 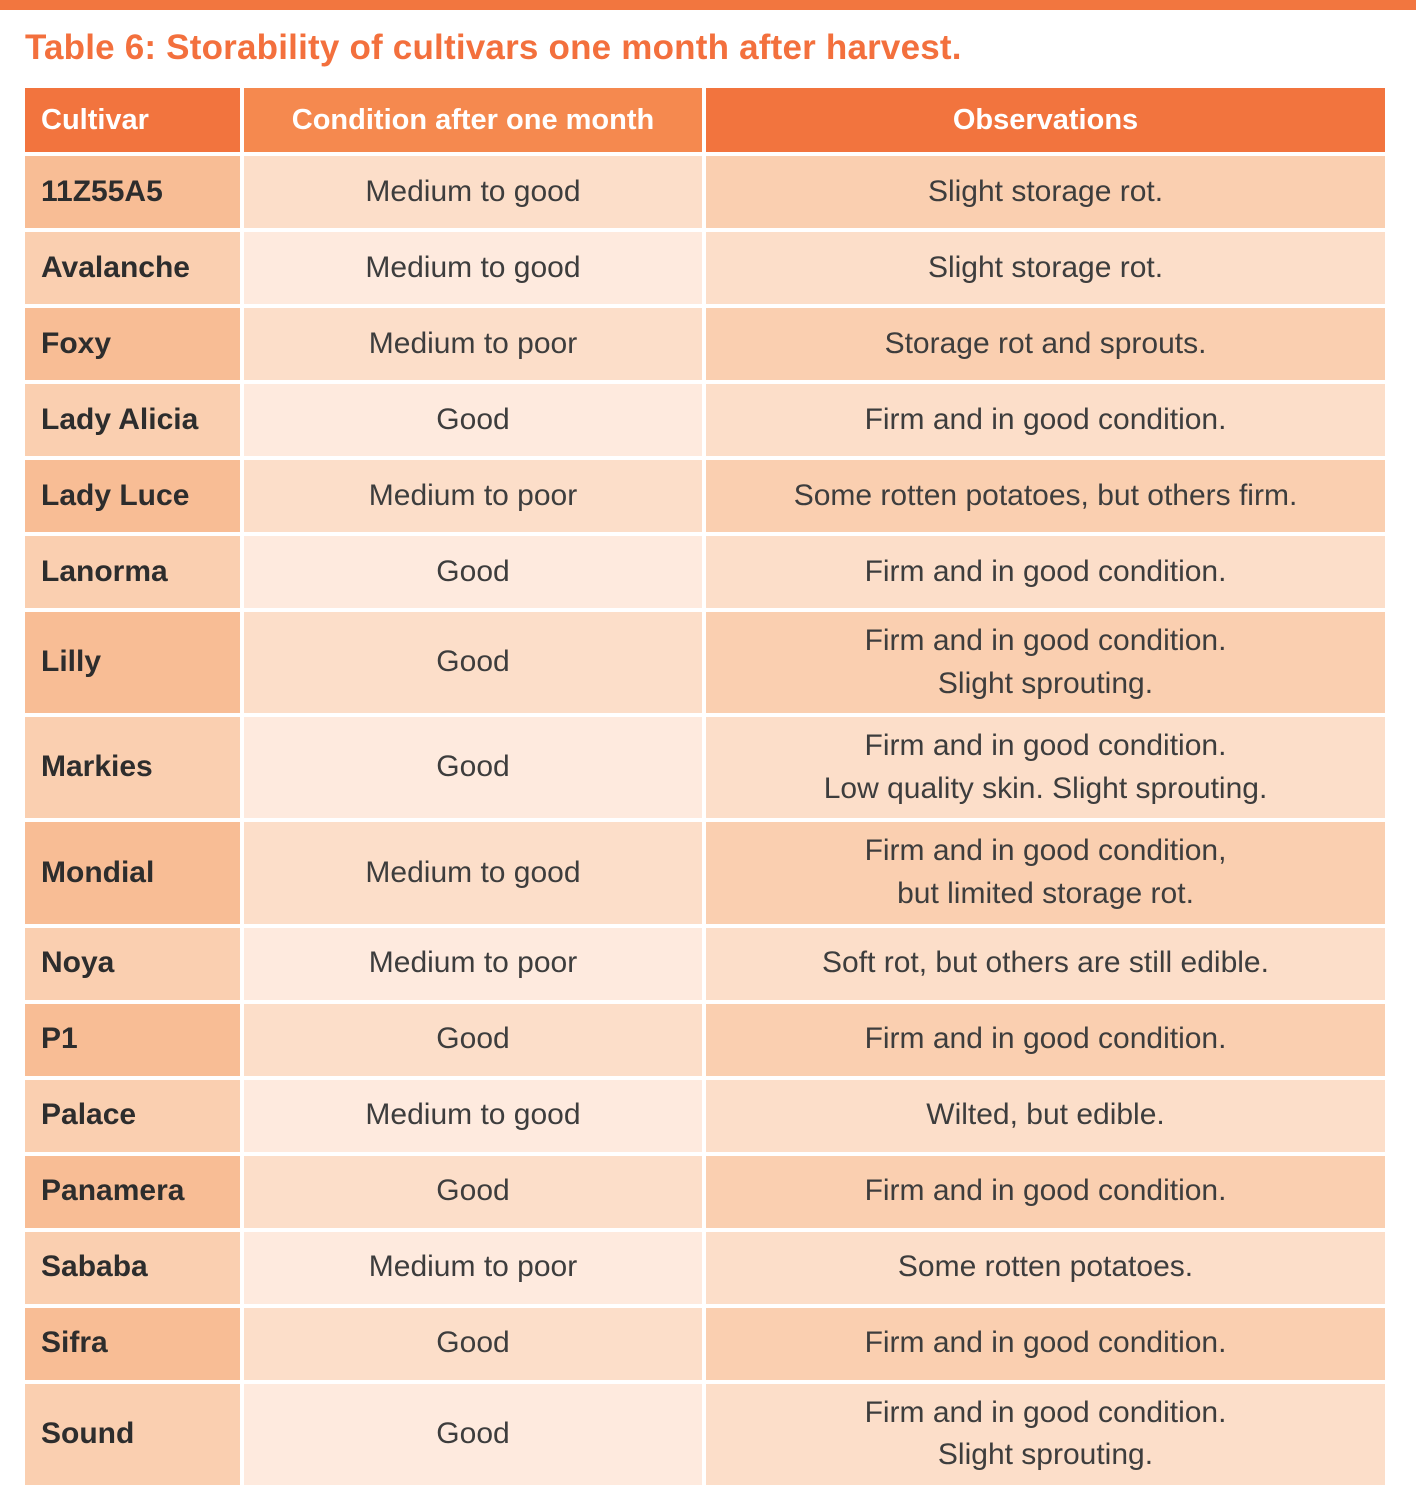 I want to click on cell-observations: Some rotten potatoes, but others firm., so click(x=1045, y=496).